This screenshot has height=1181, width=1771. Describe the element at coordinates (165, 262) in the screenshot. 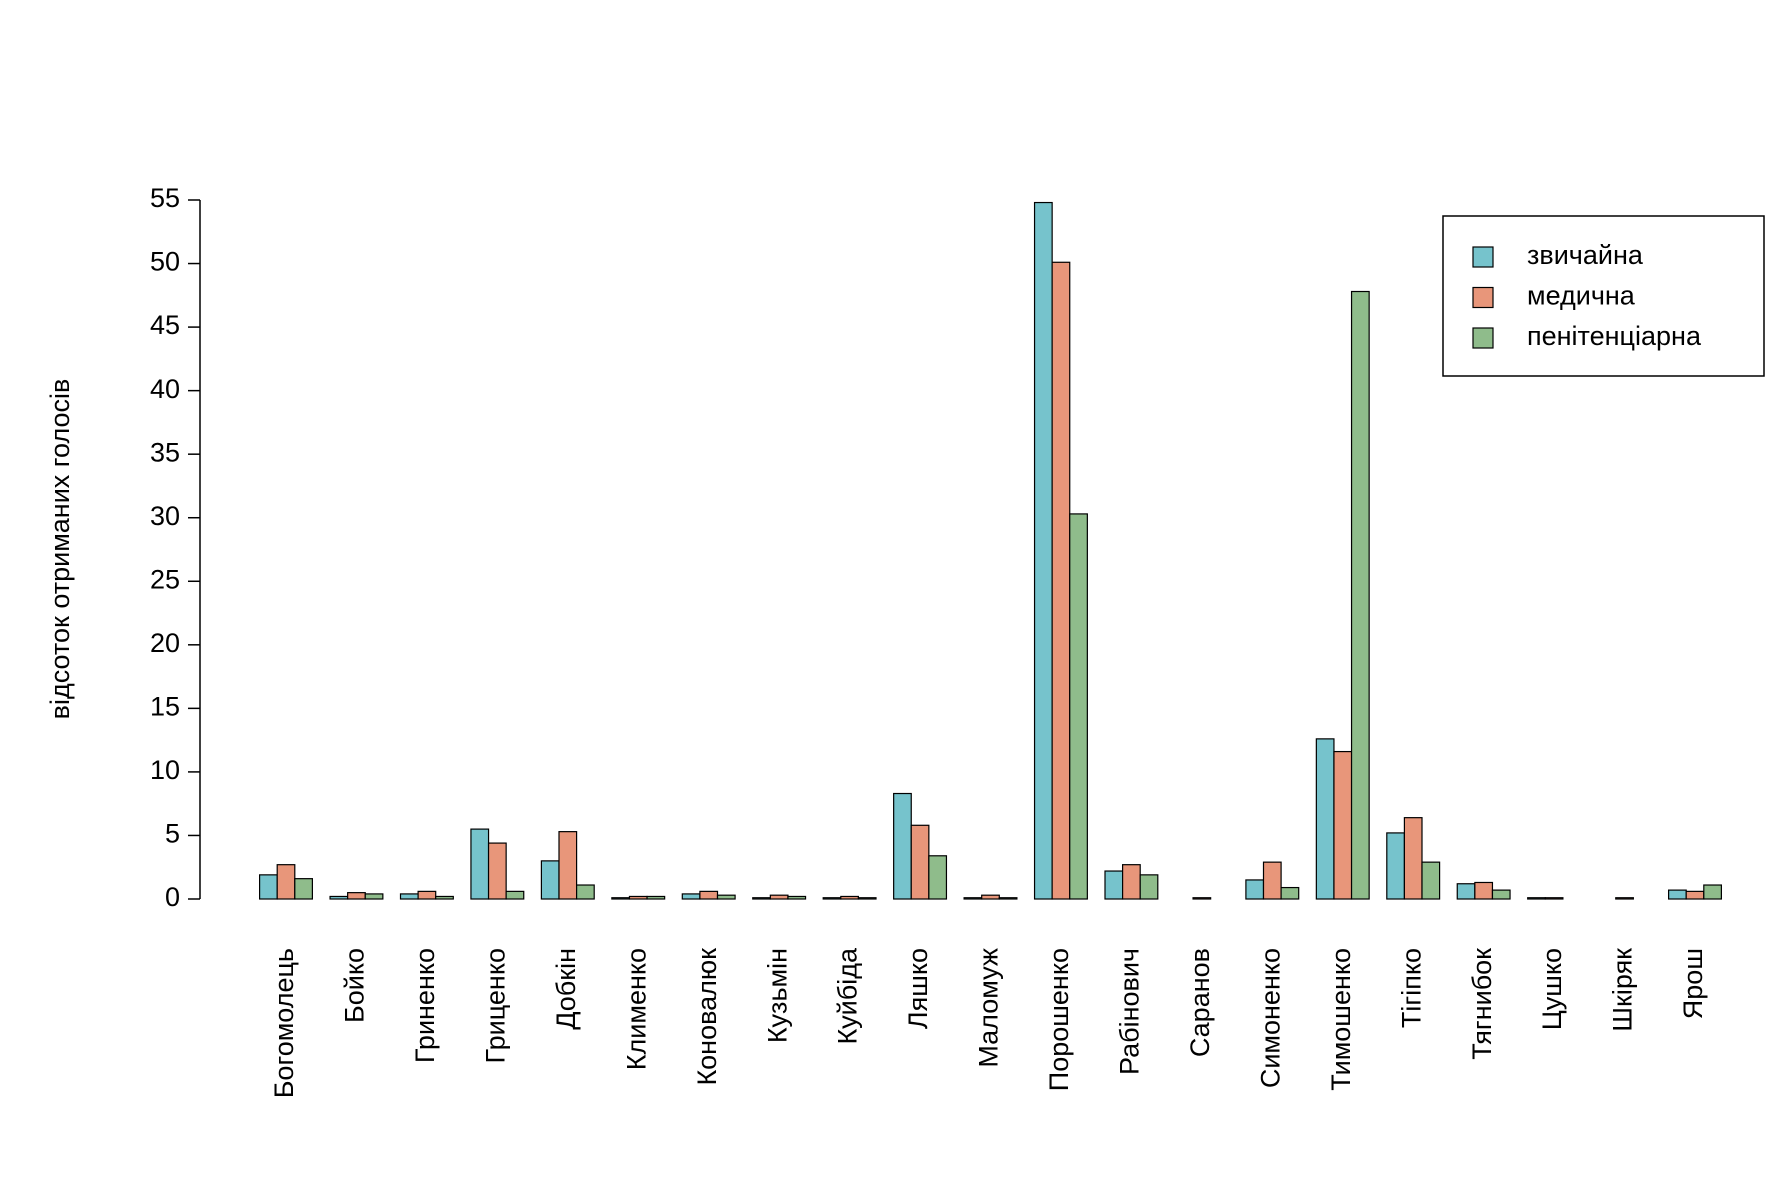

I see `y-tick-label: 50` at that location.